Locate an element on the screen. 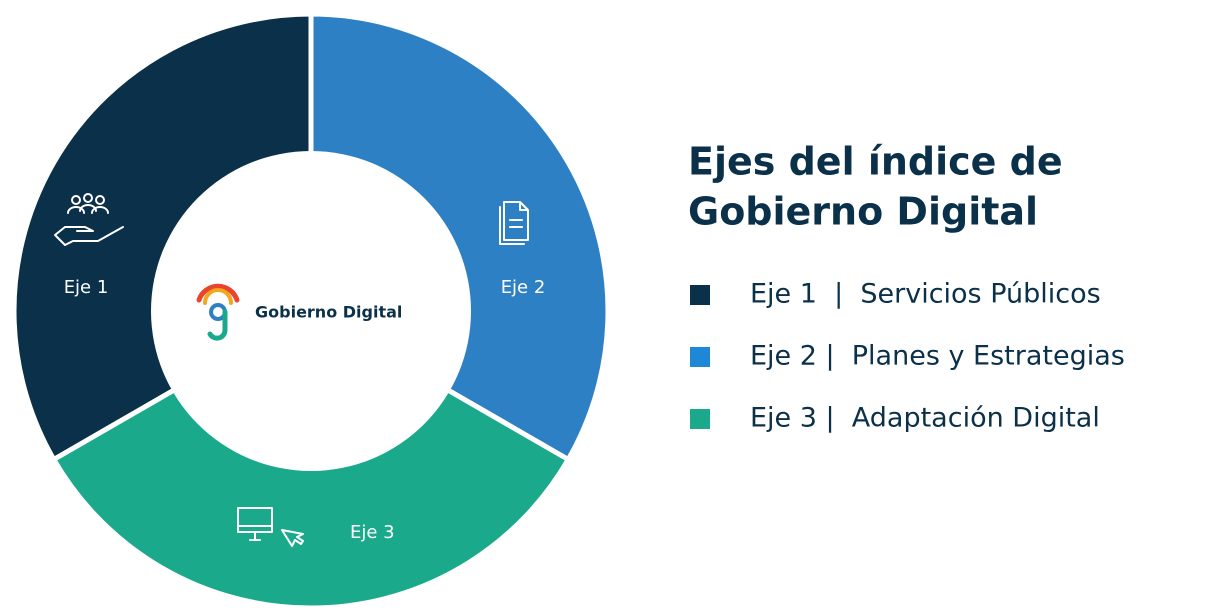 The image size is (1212, 609). people-hand-icon is located at coordinates (89, 219).